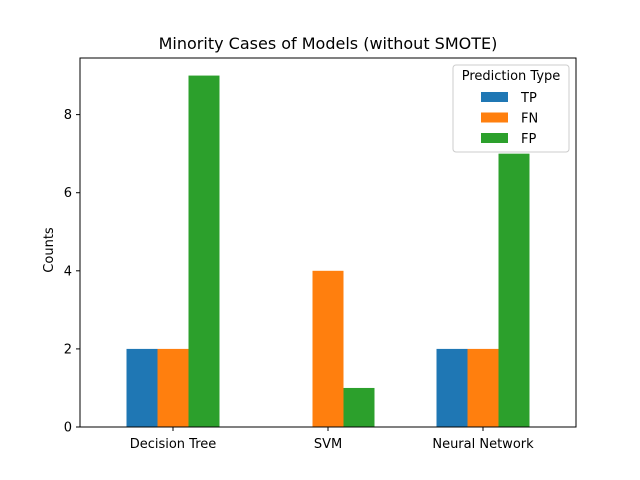  I want to click on x-axis: Decision Tree SVM Neural Network, so click(332, 439).